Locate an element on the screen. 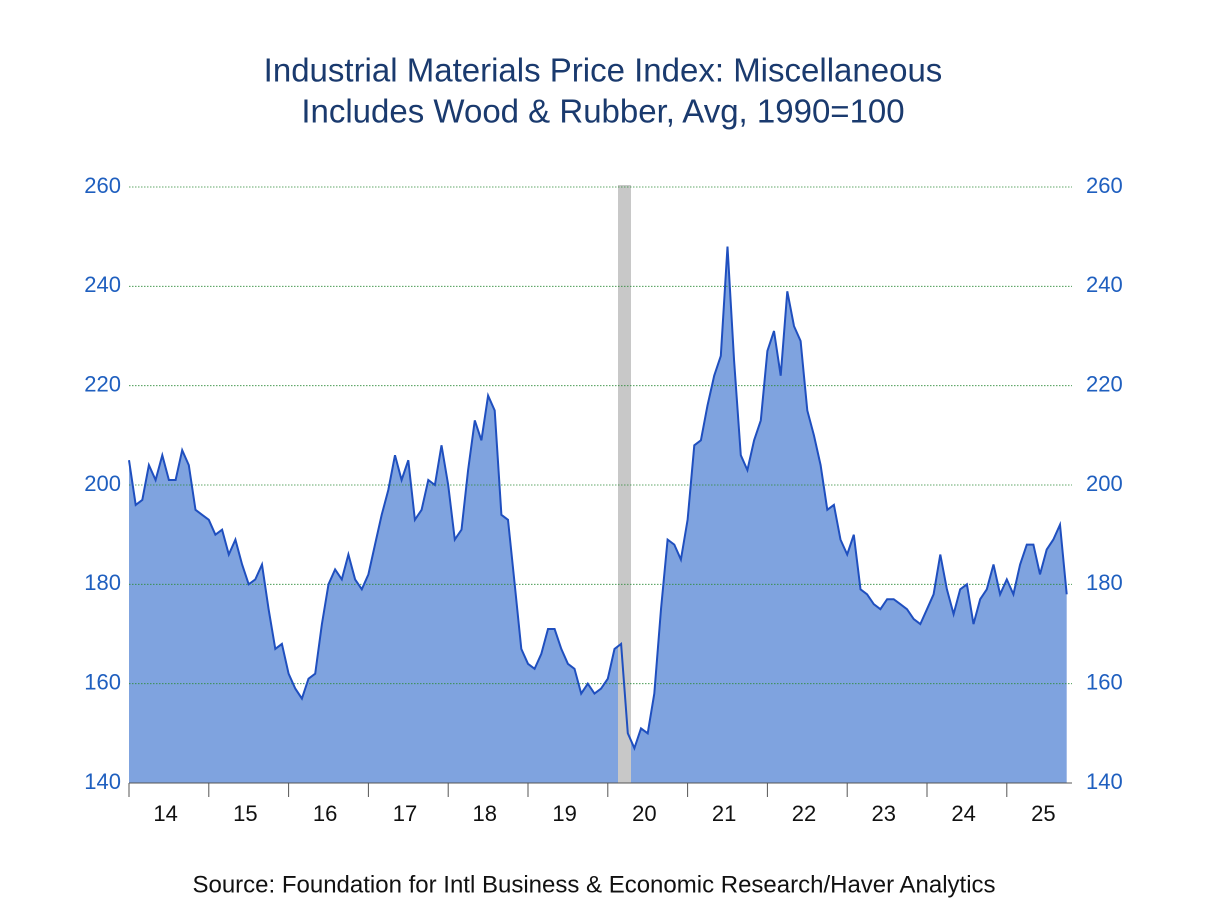 This screenshot has width=1208, height=911. y-tick-label-right: 140 is located at coordinates (1104, 781).